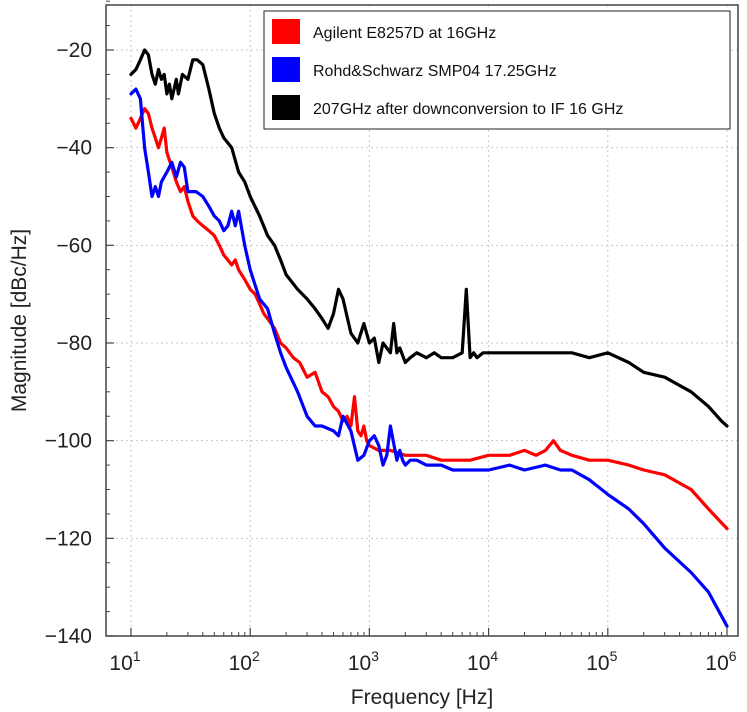  Describe the element at coordinates (404, 33) in the screenshot. I see `legend-entry: Agilent E8257D at 16GHz` at that location.